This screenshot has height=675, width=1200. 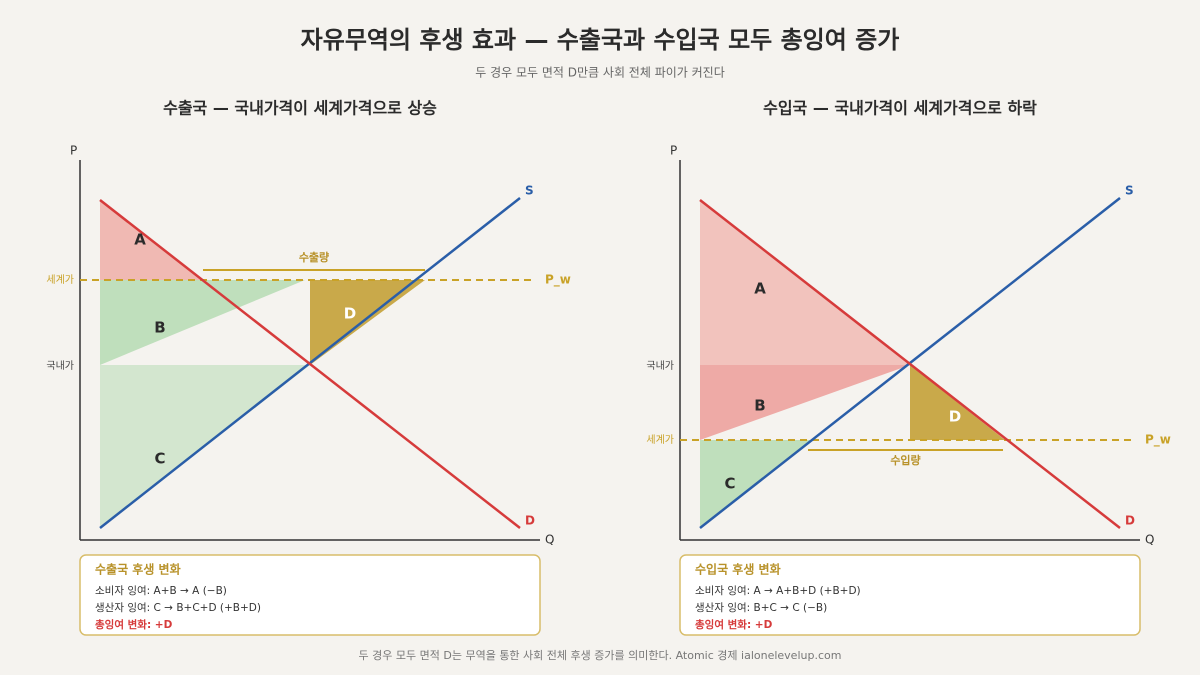 What do you see at coordinates (600, 40) in the screenshot?
I see `title: 자유무역의 후생 효과 — 수출국과 수입국 모두 총잉여 증가` at bounding box center [600, 40].